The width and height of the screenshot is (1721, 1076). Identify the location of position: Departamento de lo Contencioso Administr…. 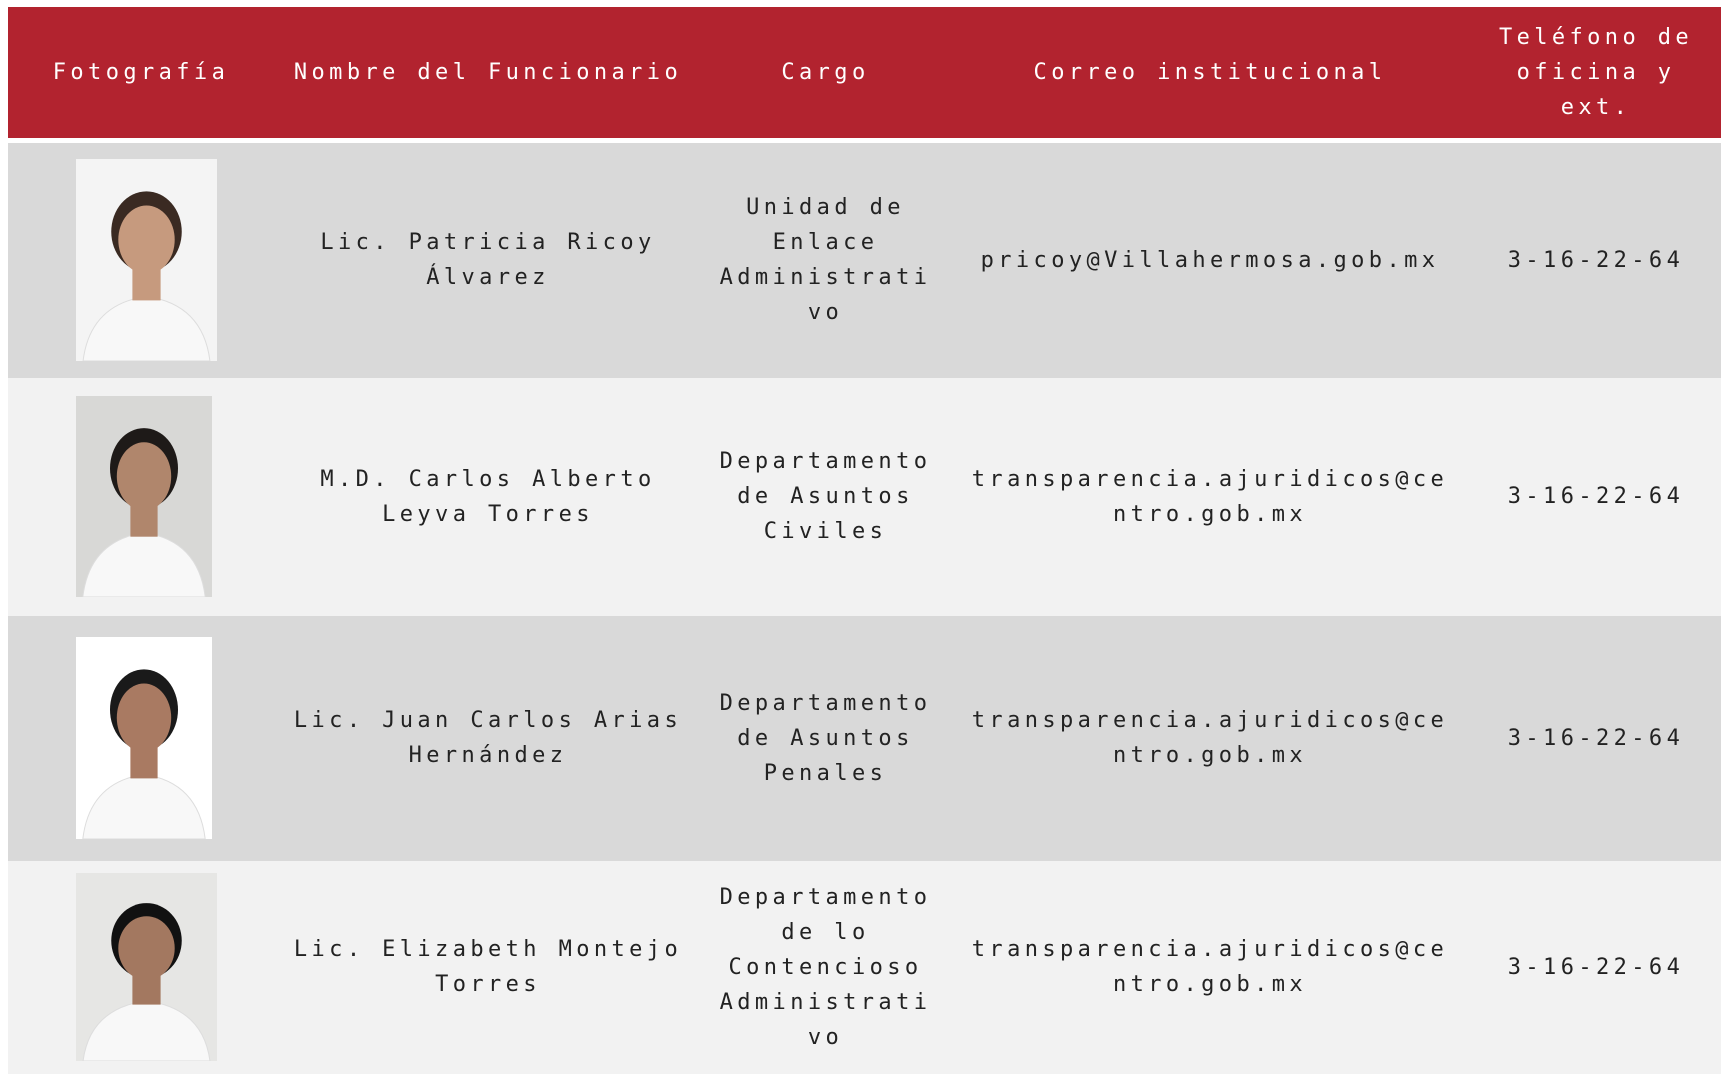
(825, 967).